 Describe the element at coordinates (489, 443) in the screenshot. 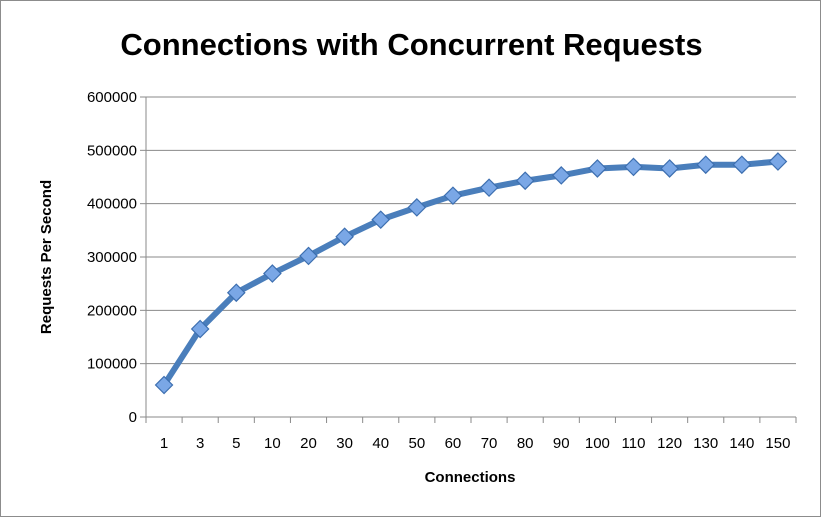

I see `x-tick-label: 70` at that location.